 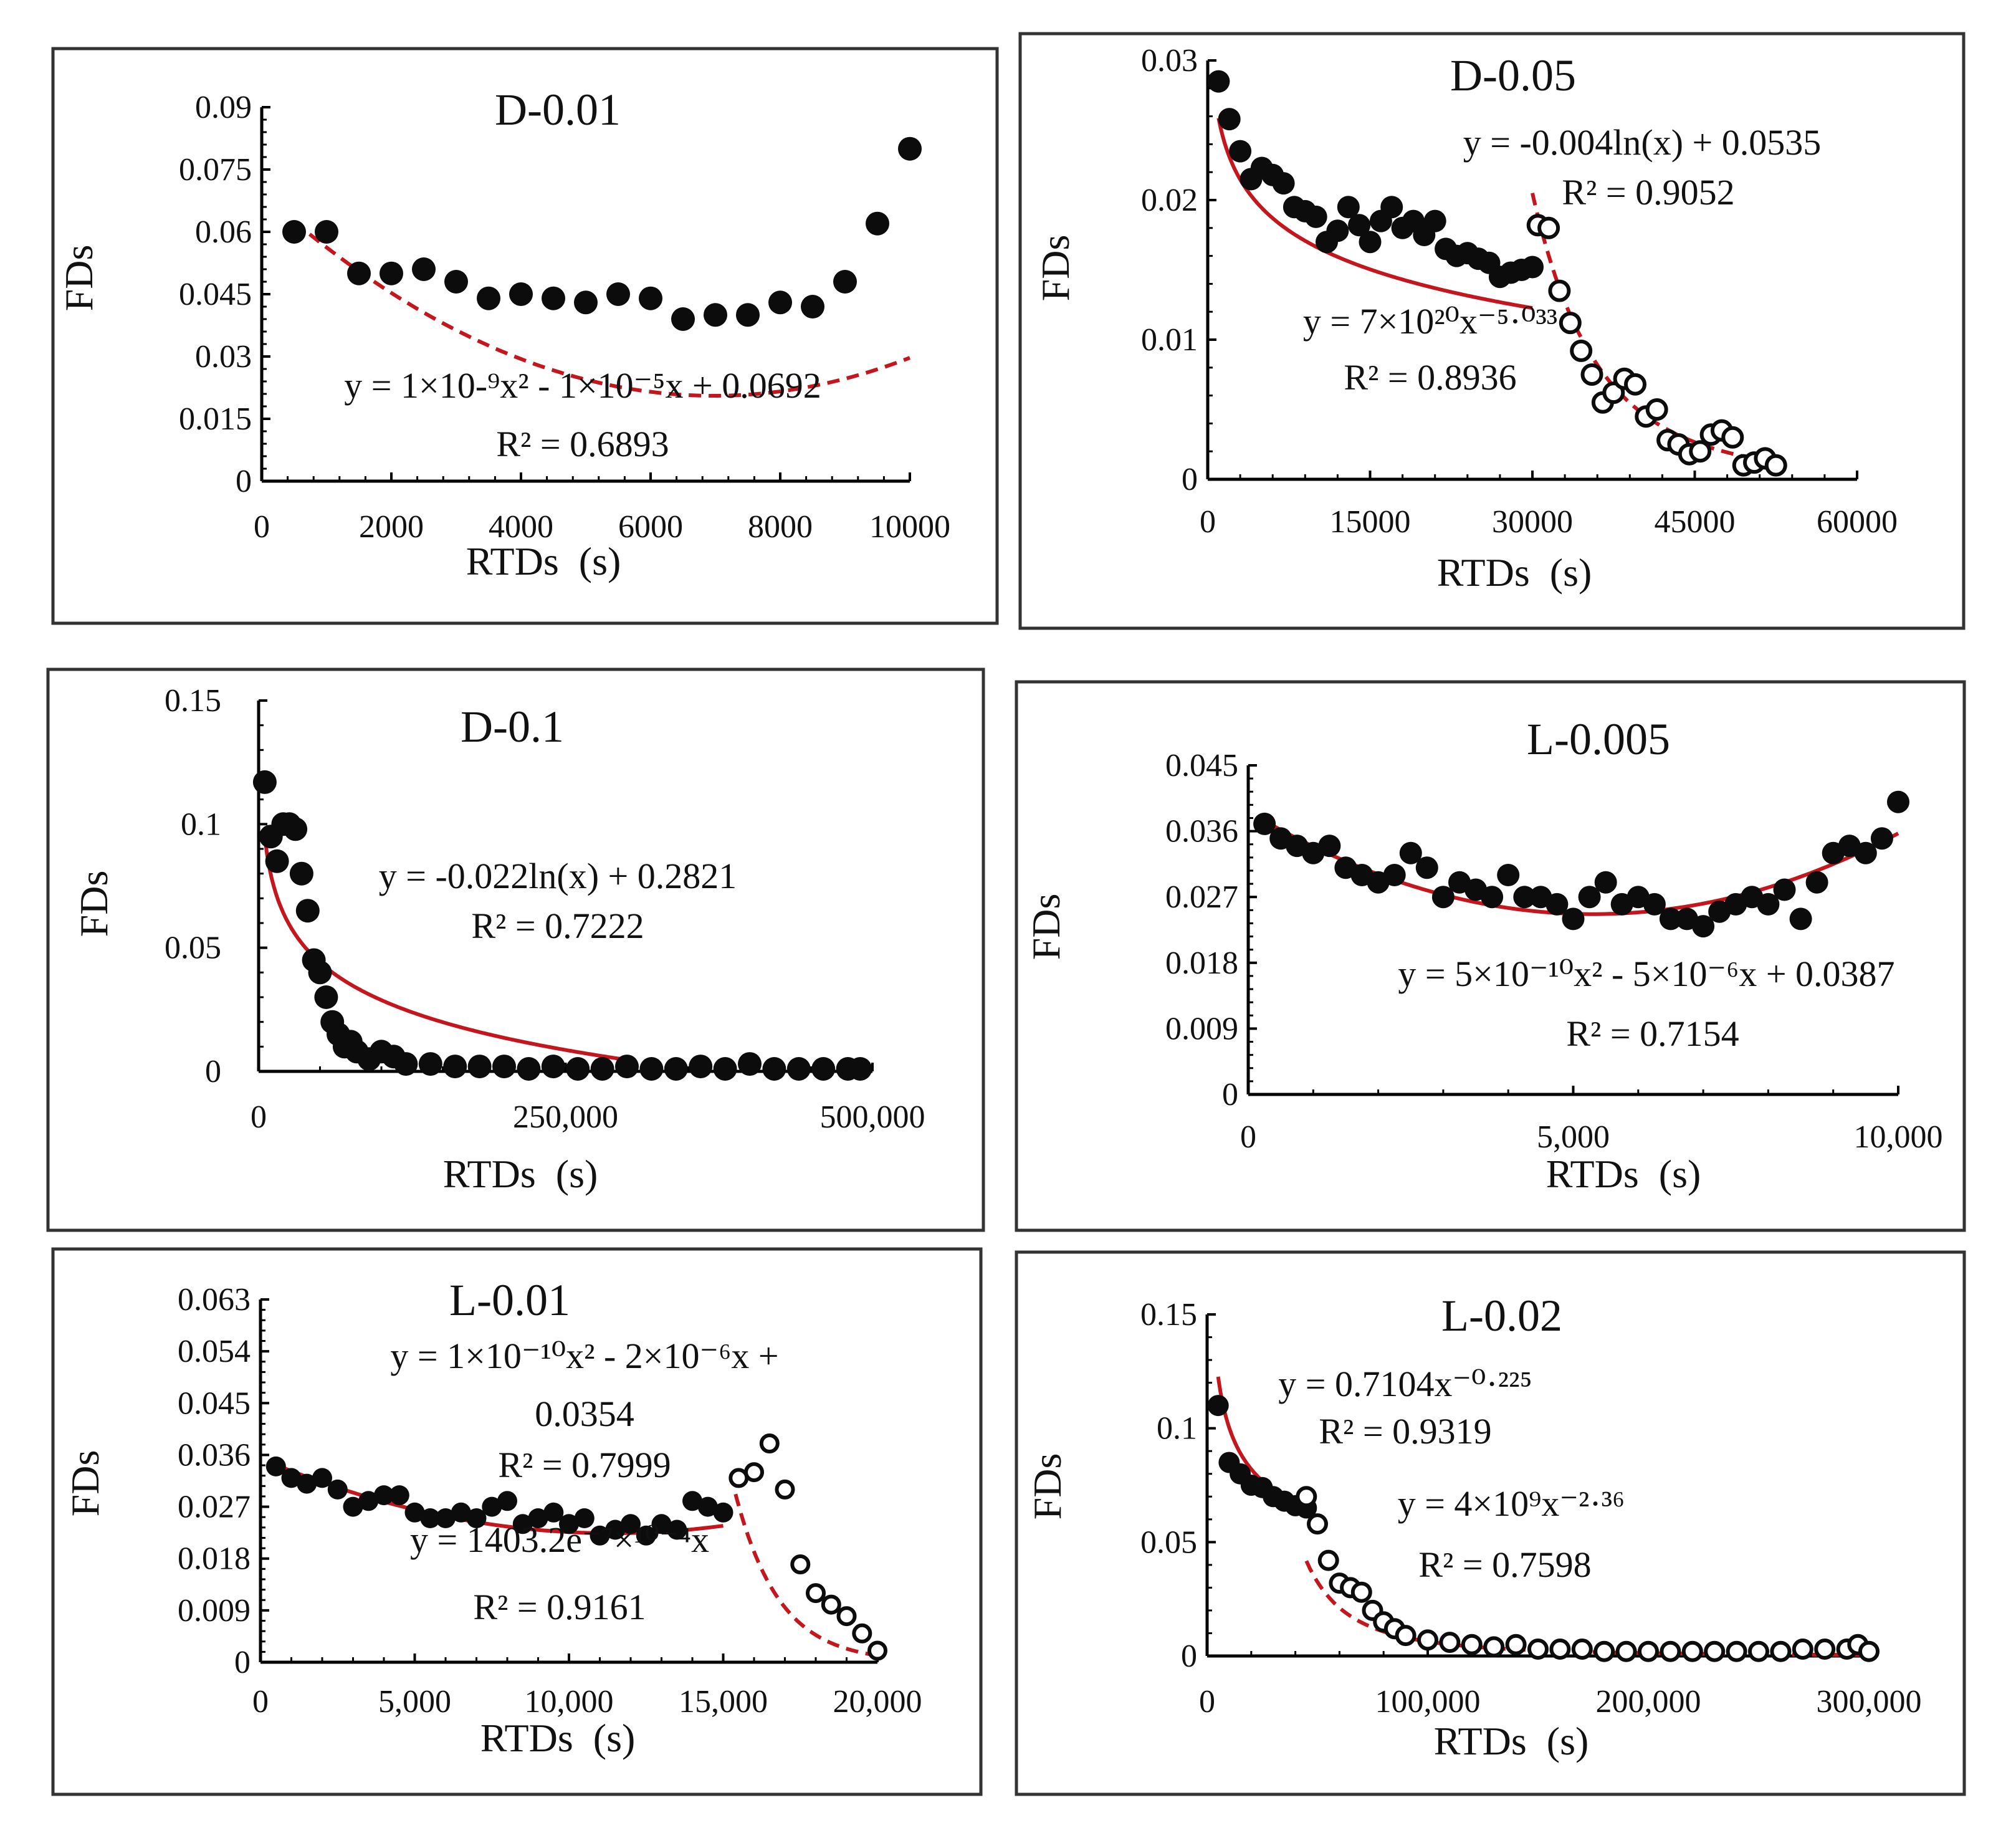 I want to click on y-tick-label: 0.015, so click(x=215, y=419).